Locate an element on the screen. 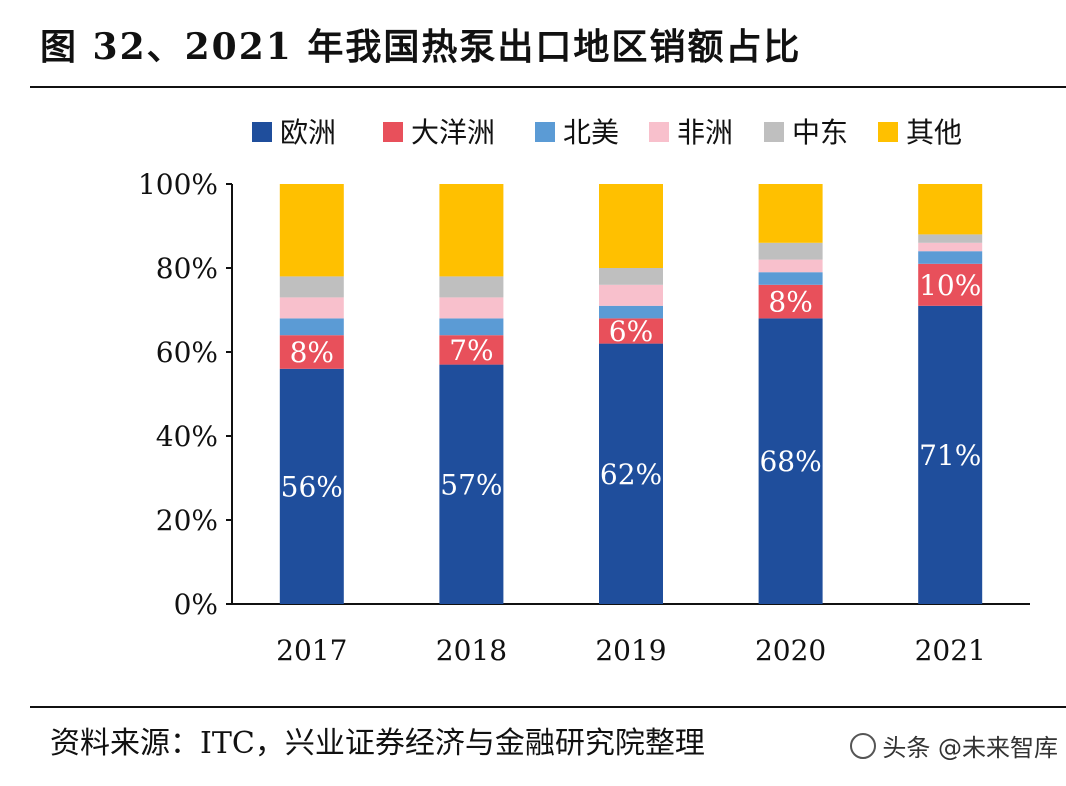 Image resolution: width=1066 pixels, height=786 pixels. data-label-2021-series-1: 71% is located at coordinates (950, 455).